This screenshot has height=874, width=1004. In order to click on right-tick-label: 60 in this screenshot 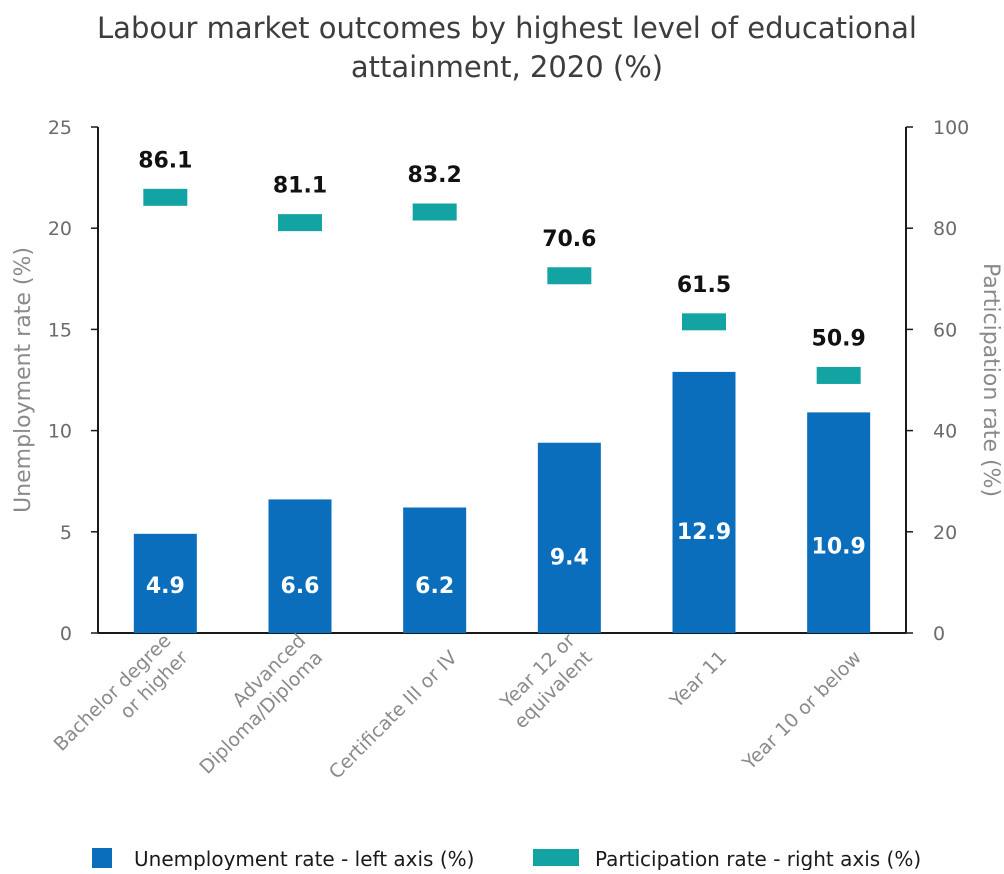, I will do `click(945, 330)`.